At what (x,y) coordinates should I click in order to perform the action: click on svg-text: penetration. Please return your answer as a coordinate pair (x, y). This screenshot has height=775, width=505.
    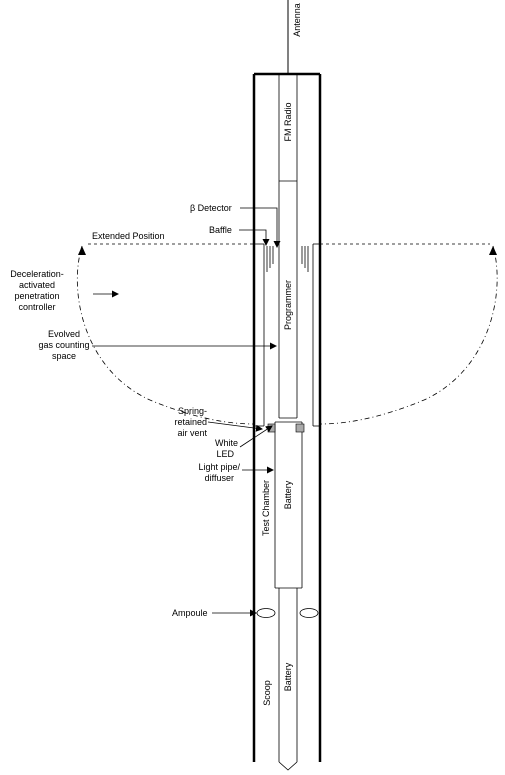
    Looking at the image, I should click on (36, 296).